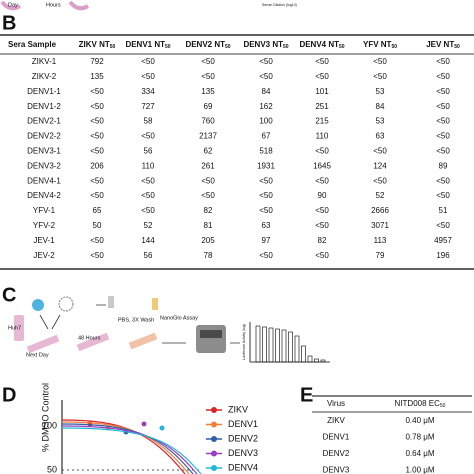 This screenshot has width=474, height=474. I want to click on row-label: ZIKV, so click(336, 420).